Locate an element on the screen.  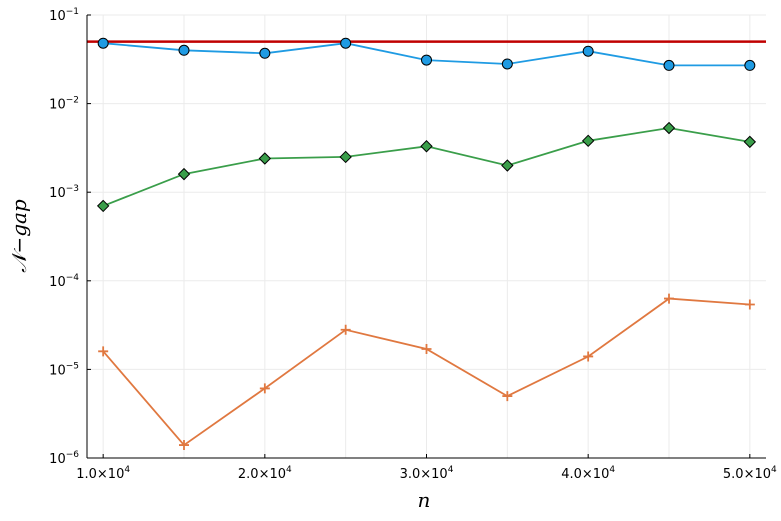
y-tick-label: 10⁻³ is located at coordinates (64, 192).